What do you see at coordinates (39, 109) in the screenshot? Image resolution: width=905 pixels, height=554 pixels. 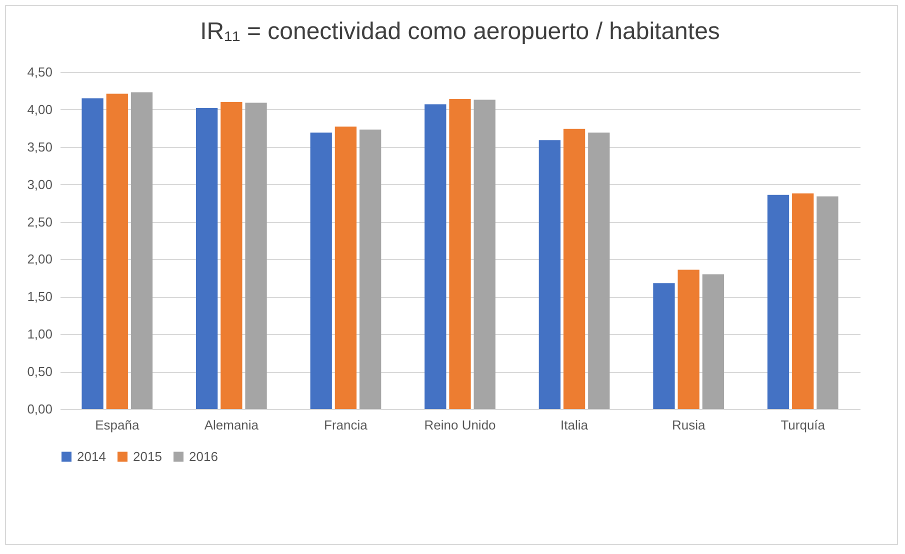 I see `y-tick-label: 4,00` at bounding box center [39, 109].